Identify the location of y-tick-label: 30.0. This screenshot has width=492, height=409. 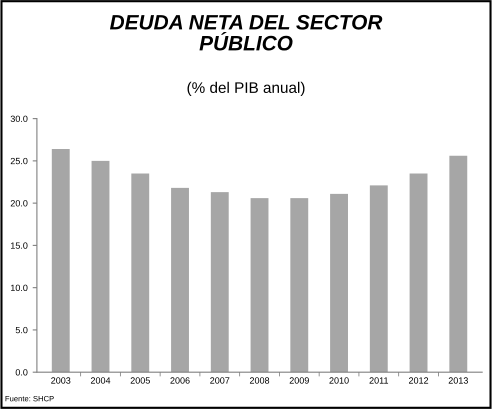
(19, 119).